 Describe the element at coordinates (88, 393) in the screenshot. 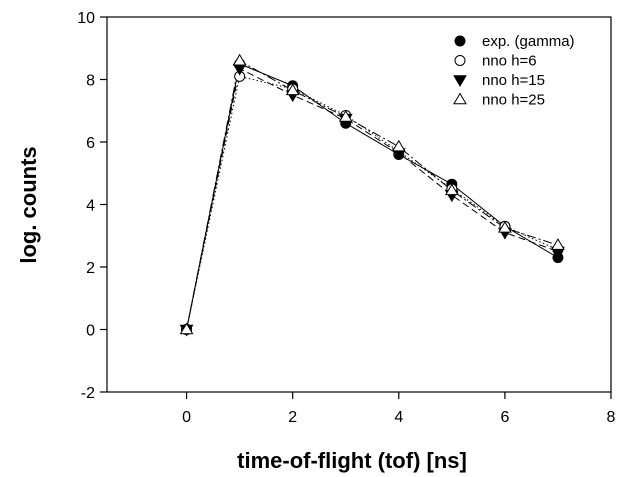

I see `y-tick-label: -2` at that location.